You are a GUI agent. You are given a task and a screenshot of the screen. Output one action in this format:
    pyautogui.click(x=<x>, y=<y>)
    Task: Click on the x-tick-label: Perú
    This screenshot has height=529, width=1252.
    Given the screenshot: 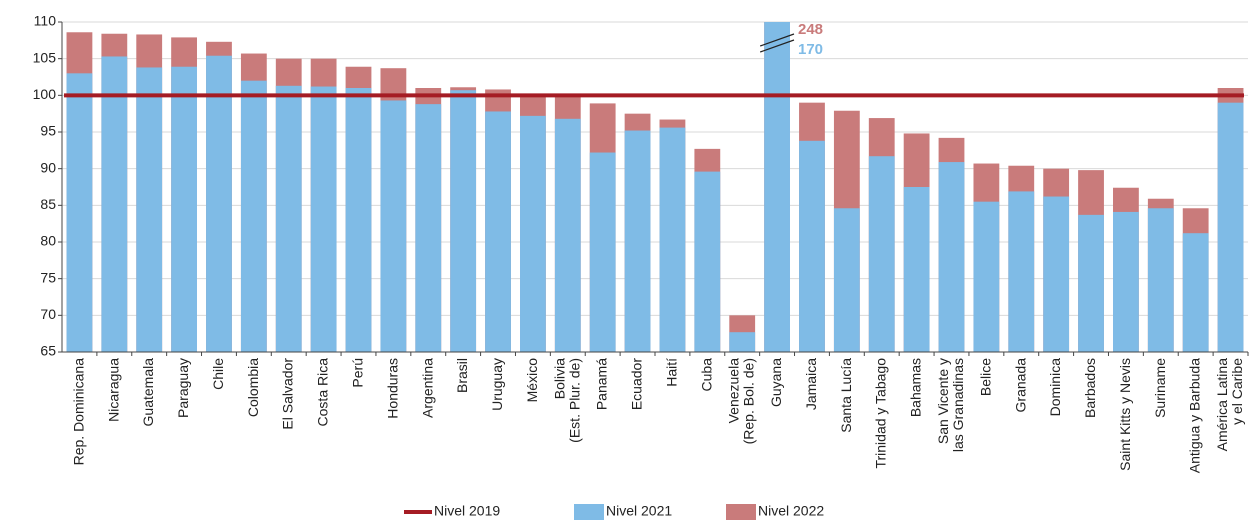 What is the action you would take?
    pyautogui.click(x=357, y=373)
    